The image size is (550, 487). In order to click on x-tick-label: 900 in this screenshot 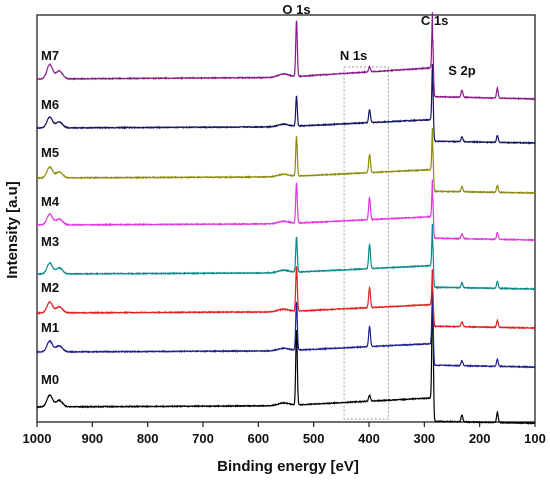, I will do `click(92, 438)`.